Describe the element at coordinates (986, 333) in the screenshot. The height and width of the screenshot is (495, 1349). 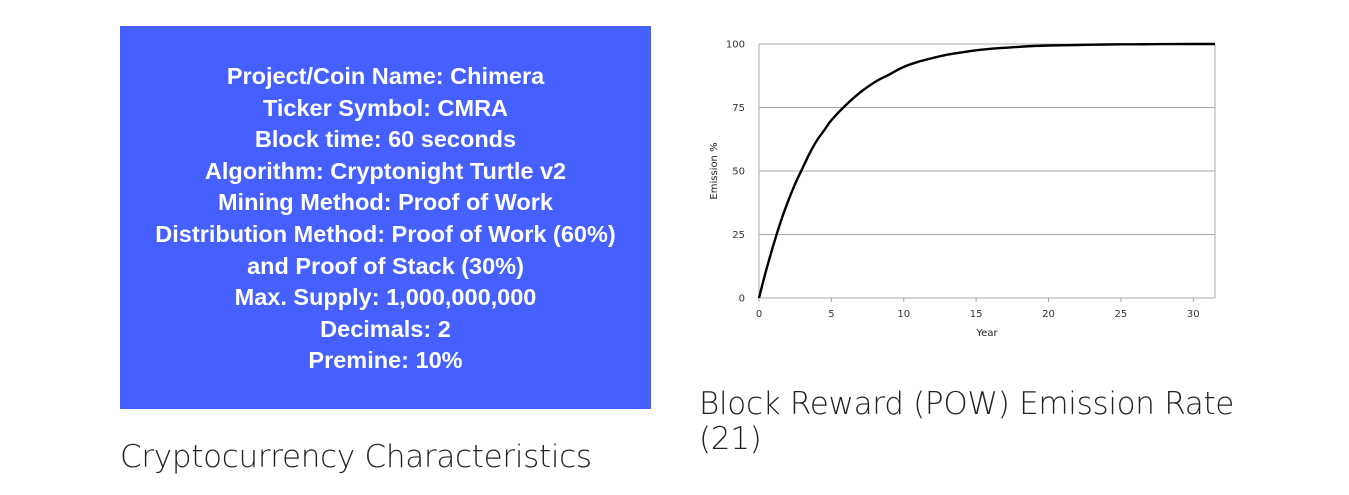
I see `x-axis-title: Year` at that location.